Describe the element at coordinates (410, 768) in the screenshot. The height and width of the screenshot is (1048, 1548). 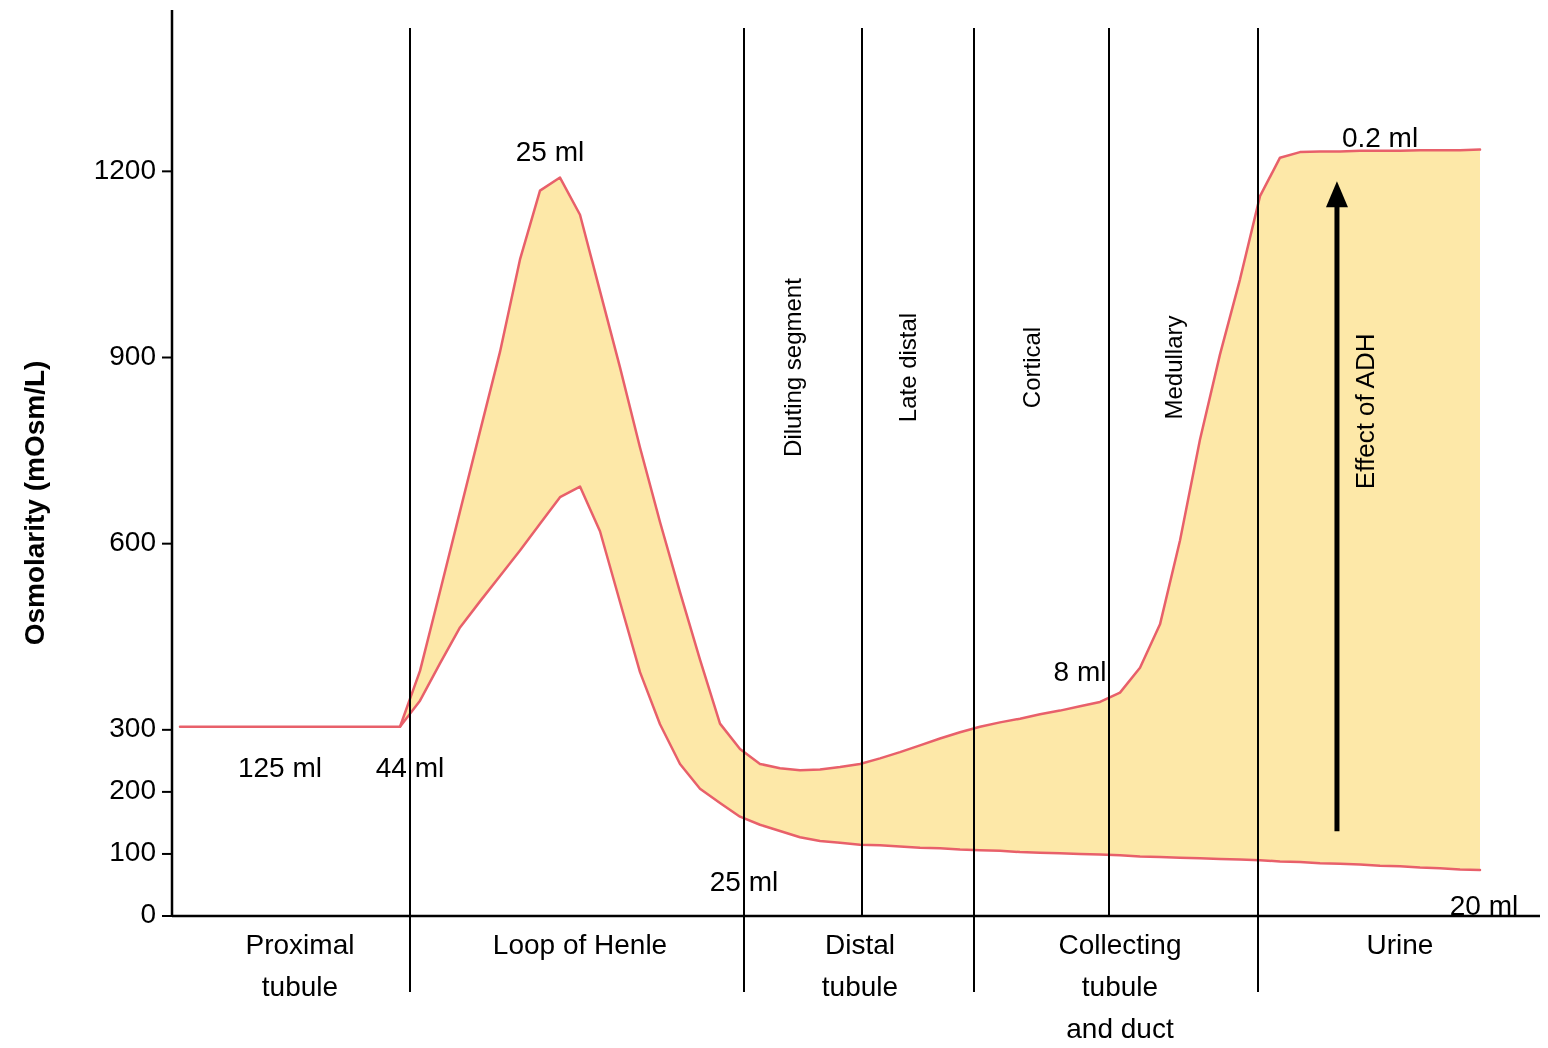
I see `annotation: 44 ml` at that location.